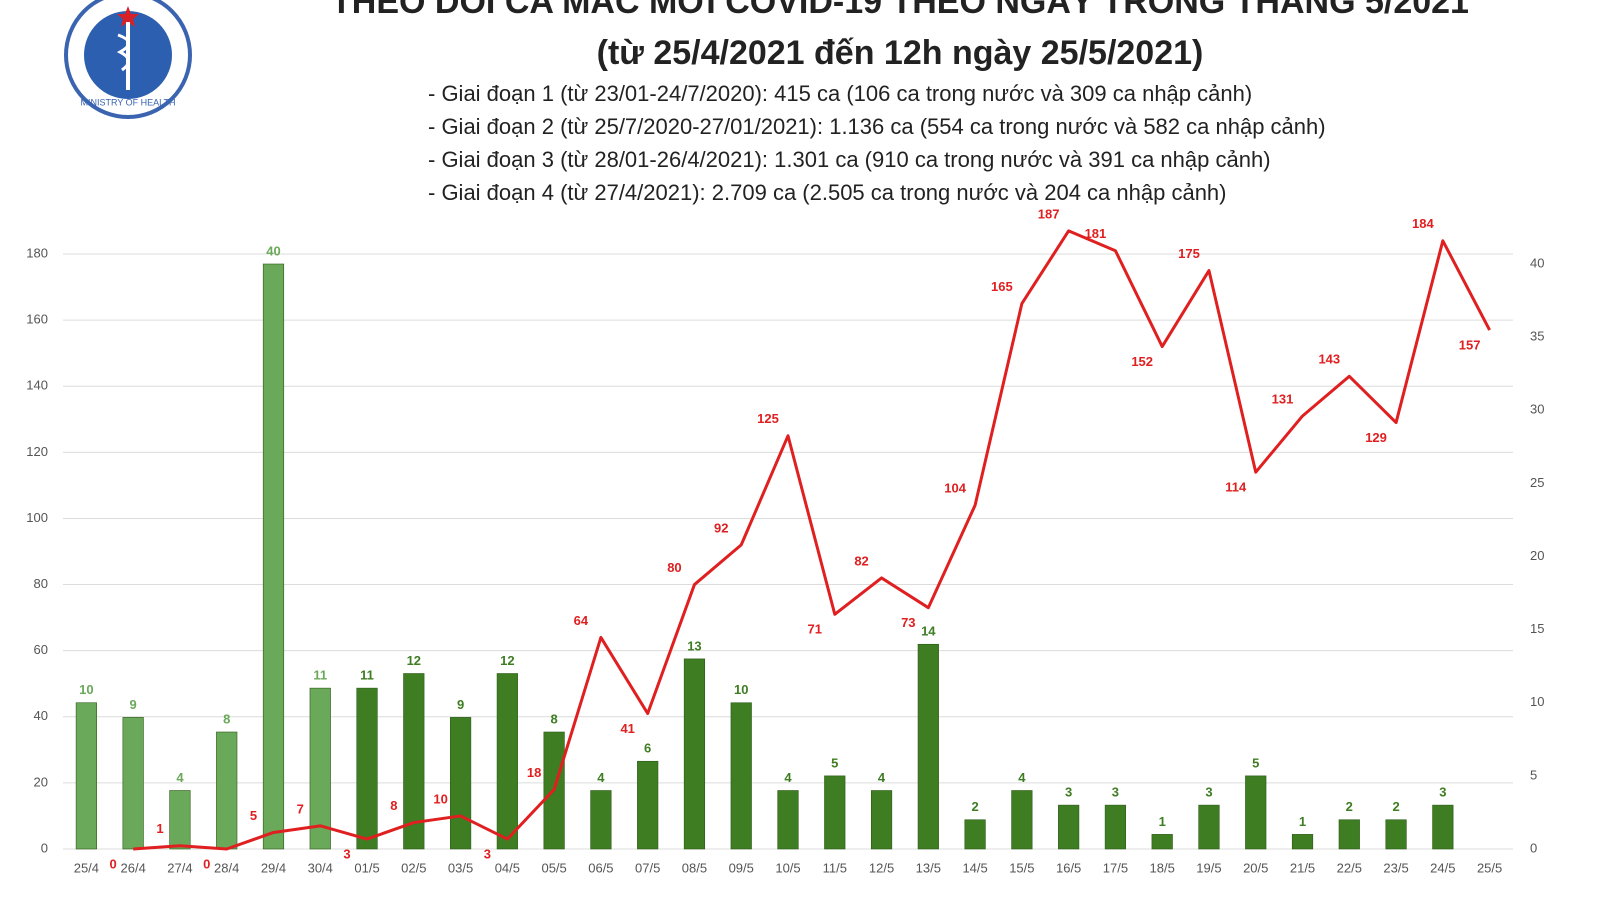 This screenshot has height=899, width=1600. Describe the element at coordinates (159, 828) in the screenshot. I see `line-value-label: 1` at that location.